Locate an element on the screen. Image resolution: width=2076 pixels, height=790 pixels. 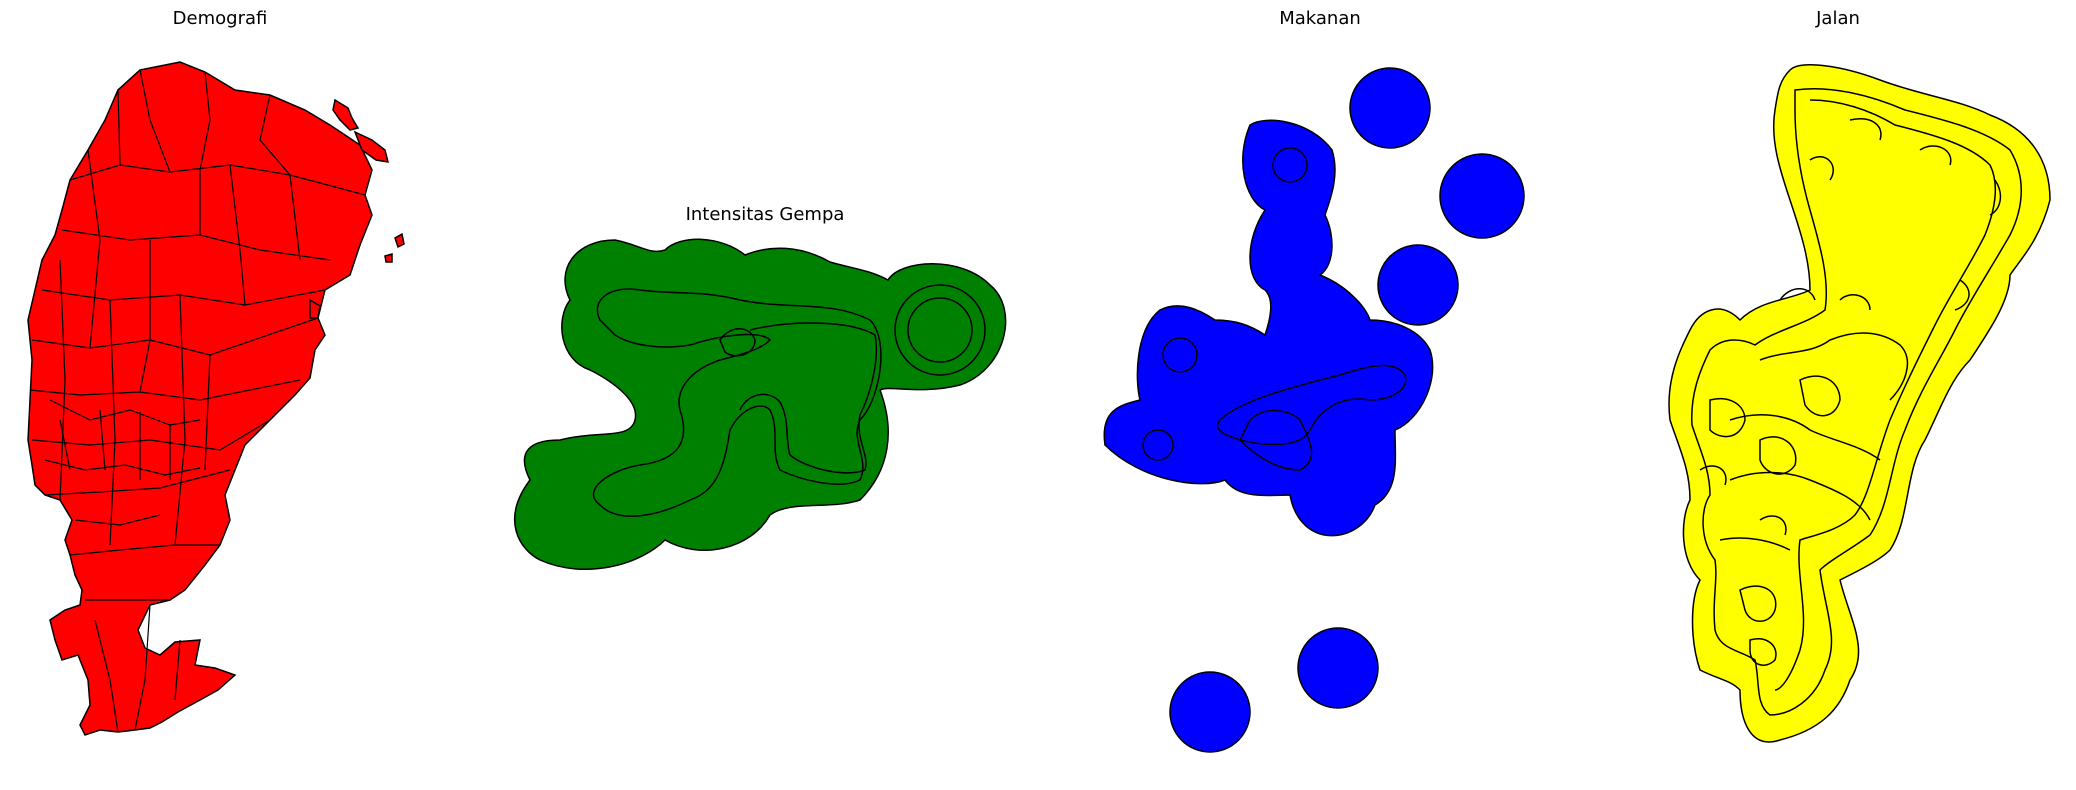
panel-title-jalan: Jalan is located at coordinates (1838, 18).